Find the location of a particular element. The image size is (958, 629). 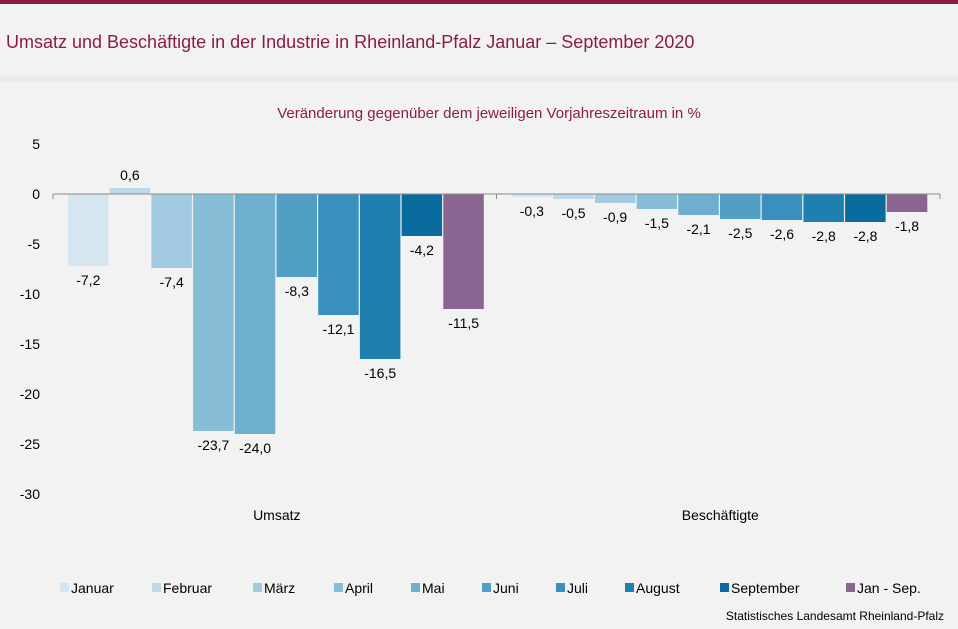

data-label: 0,6 is located at coordinates (130, 175).